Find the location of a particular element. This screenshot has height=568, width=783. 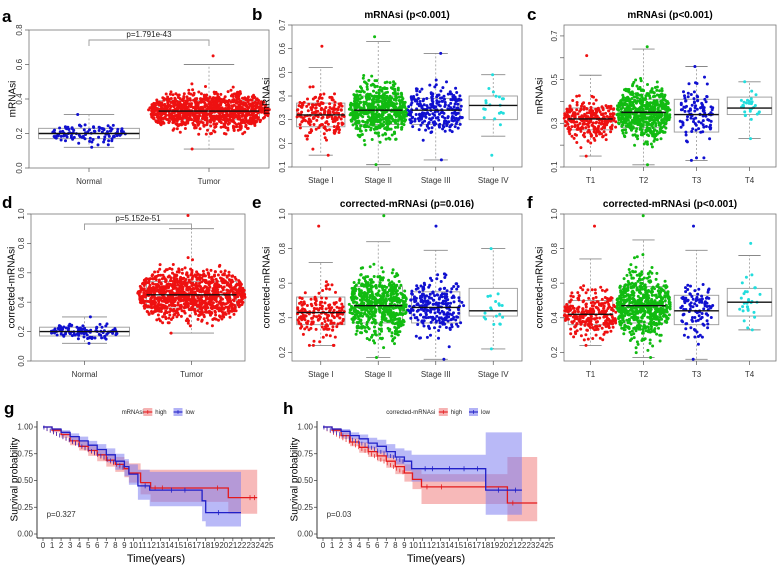

y-tick-label: 0.6 is located at coordinates (282, 283).